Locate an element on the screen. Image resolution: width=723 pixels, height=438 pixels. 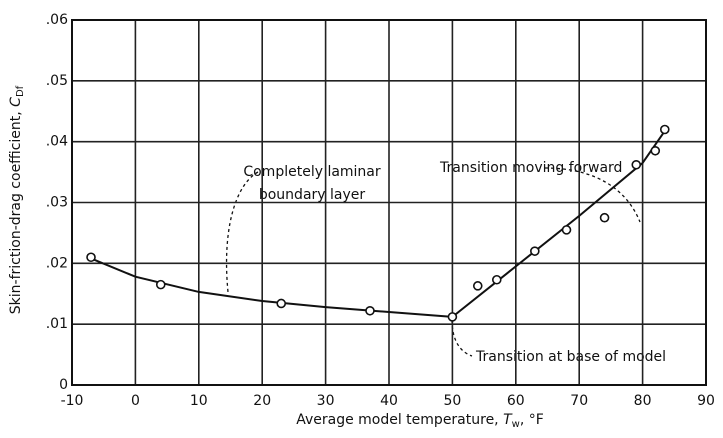
x-tick-label: 40 is located at coordinates (389, 401).